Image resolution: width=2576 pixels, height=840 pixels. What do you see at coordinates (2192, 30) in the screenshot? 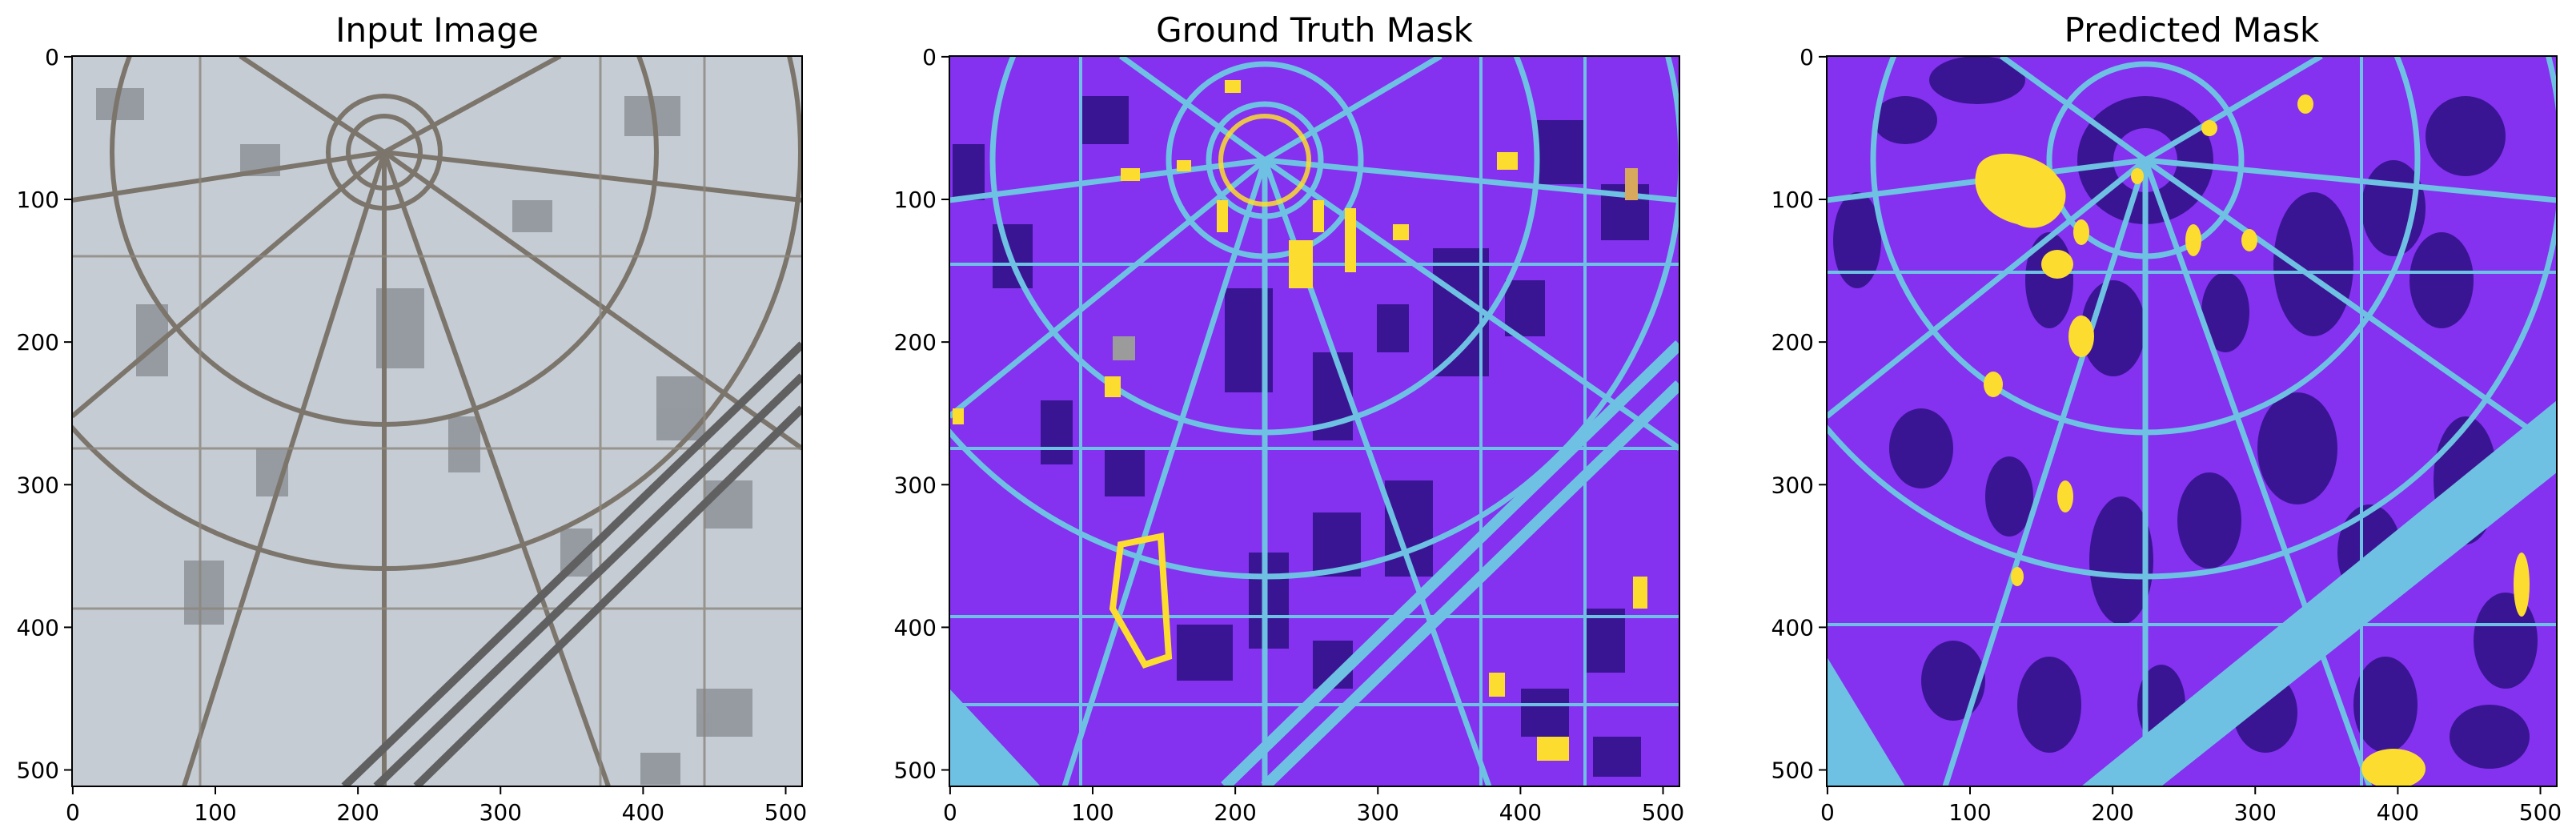
I see `panel-title: Predicted Mask` at bounding box center [2192, 30].